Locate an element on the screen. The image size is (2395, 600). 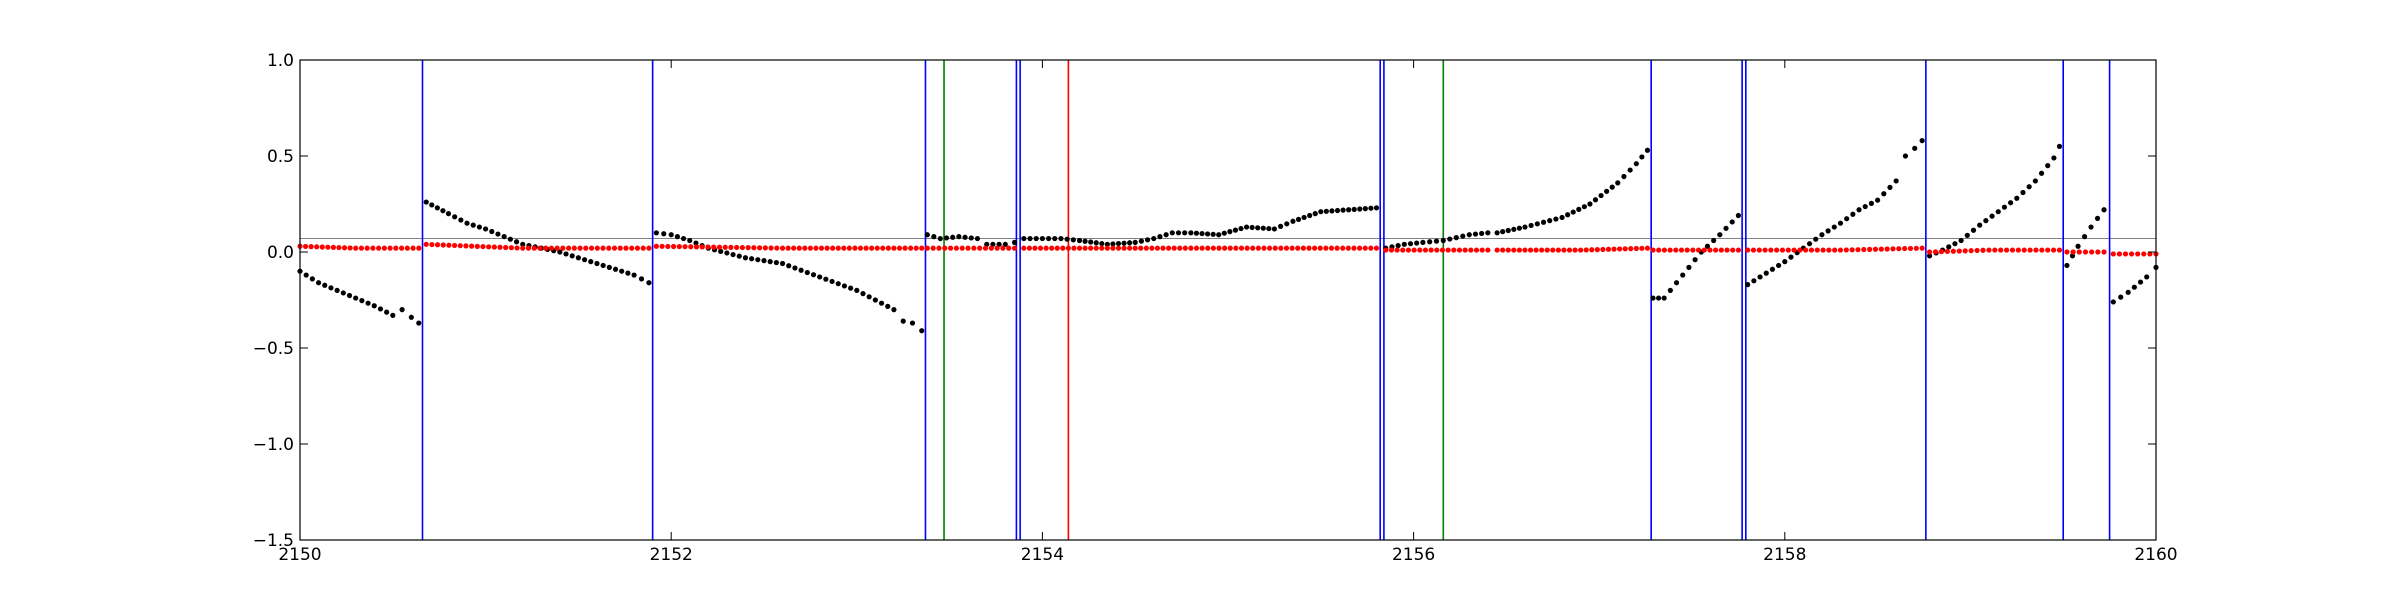
y-tick-label: 0.0 is located at coordinates (280, 253).